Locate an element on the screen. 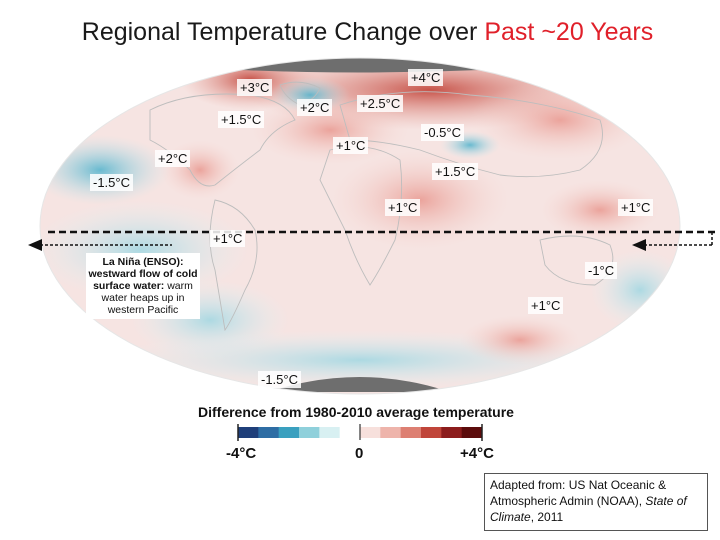  label-australia-east: -1°C is located at coordinates (601, 270).